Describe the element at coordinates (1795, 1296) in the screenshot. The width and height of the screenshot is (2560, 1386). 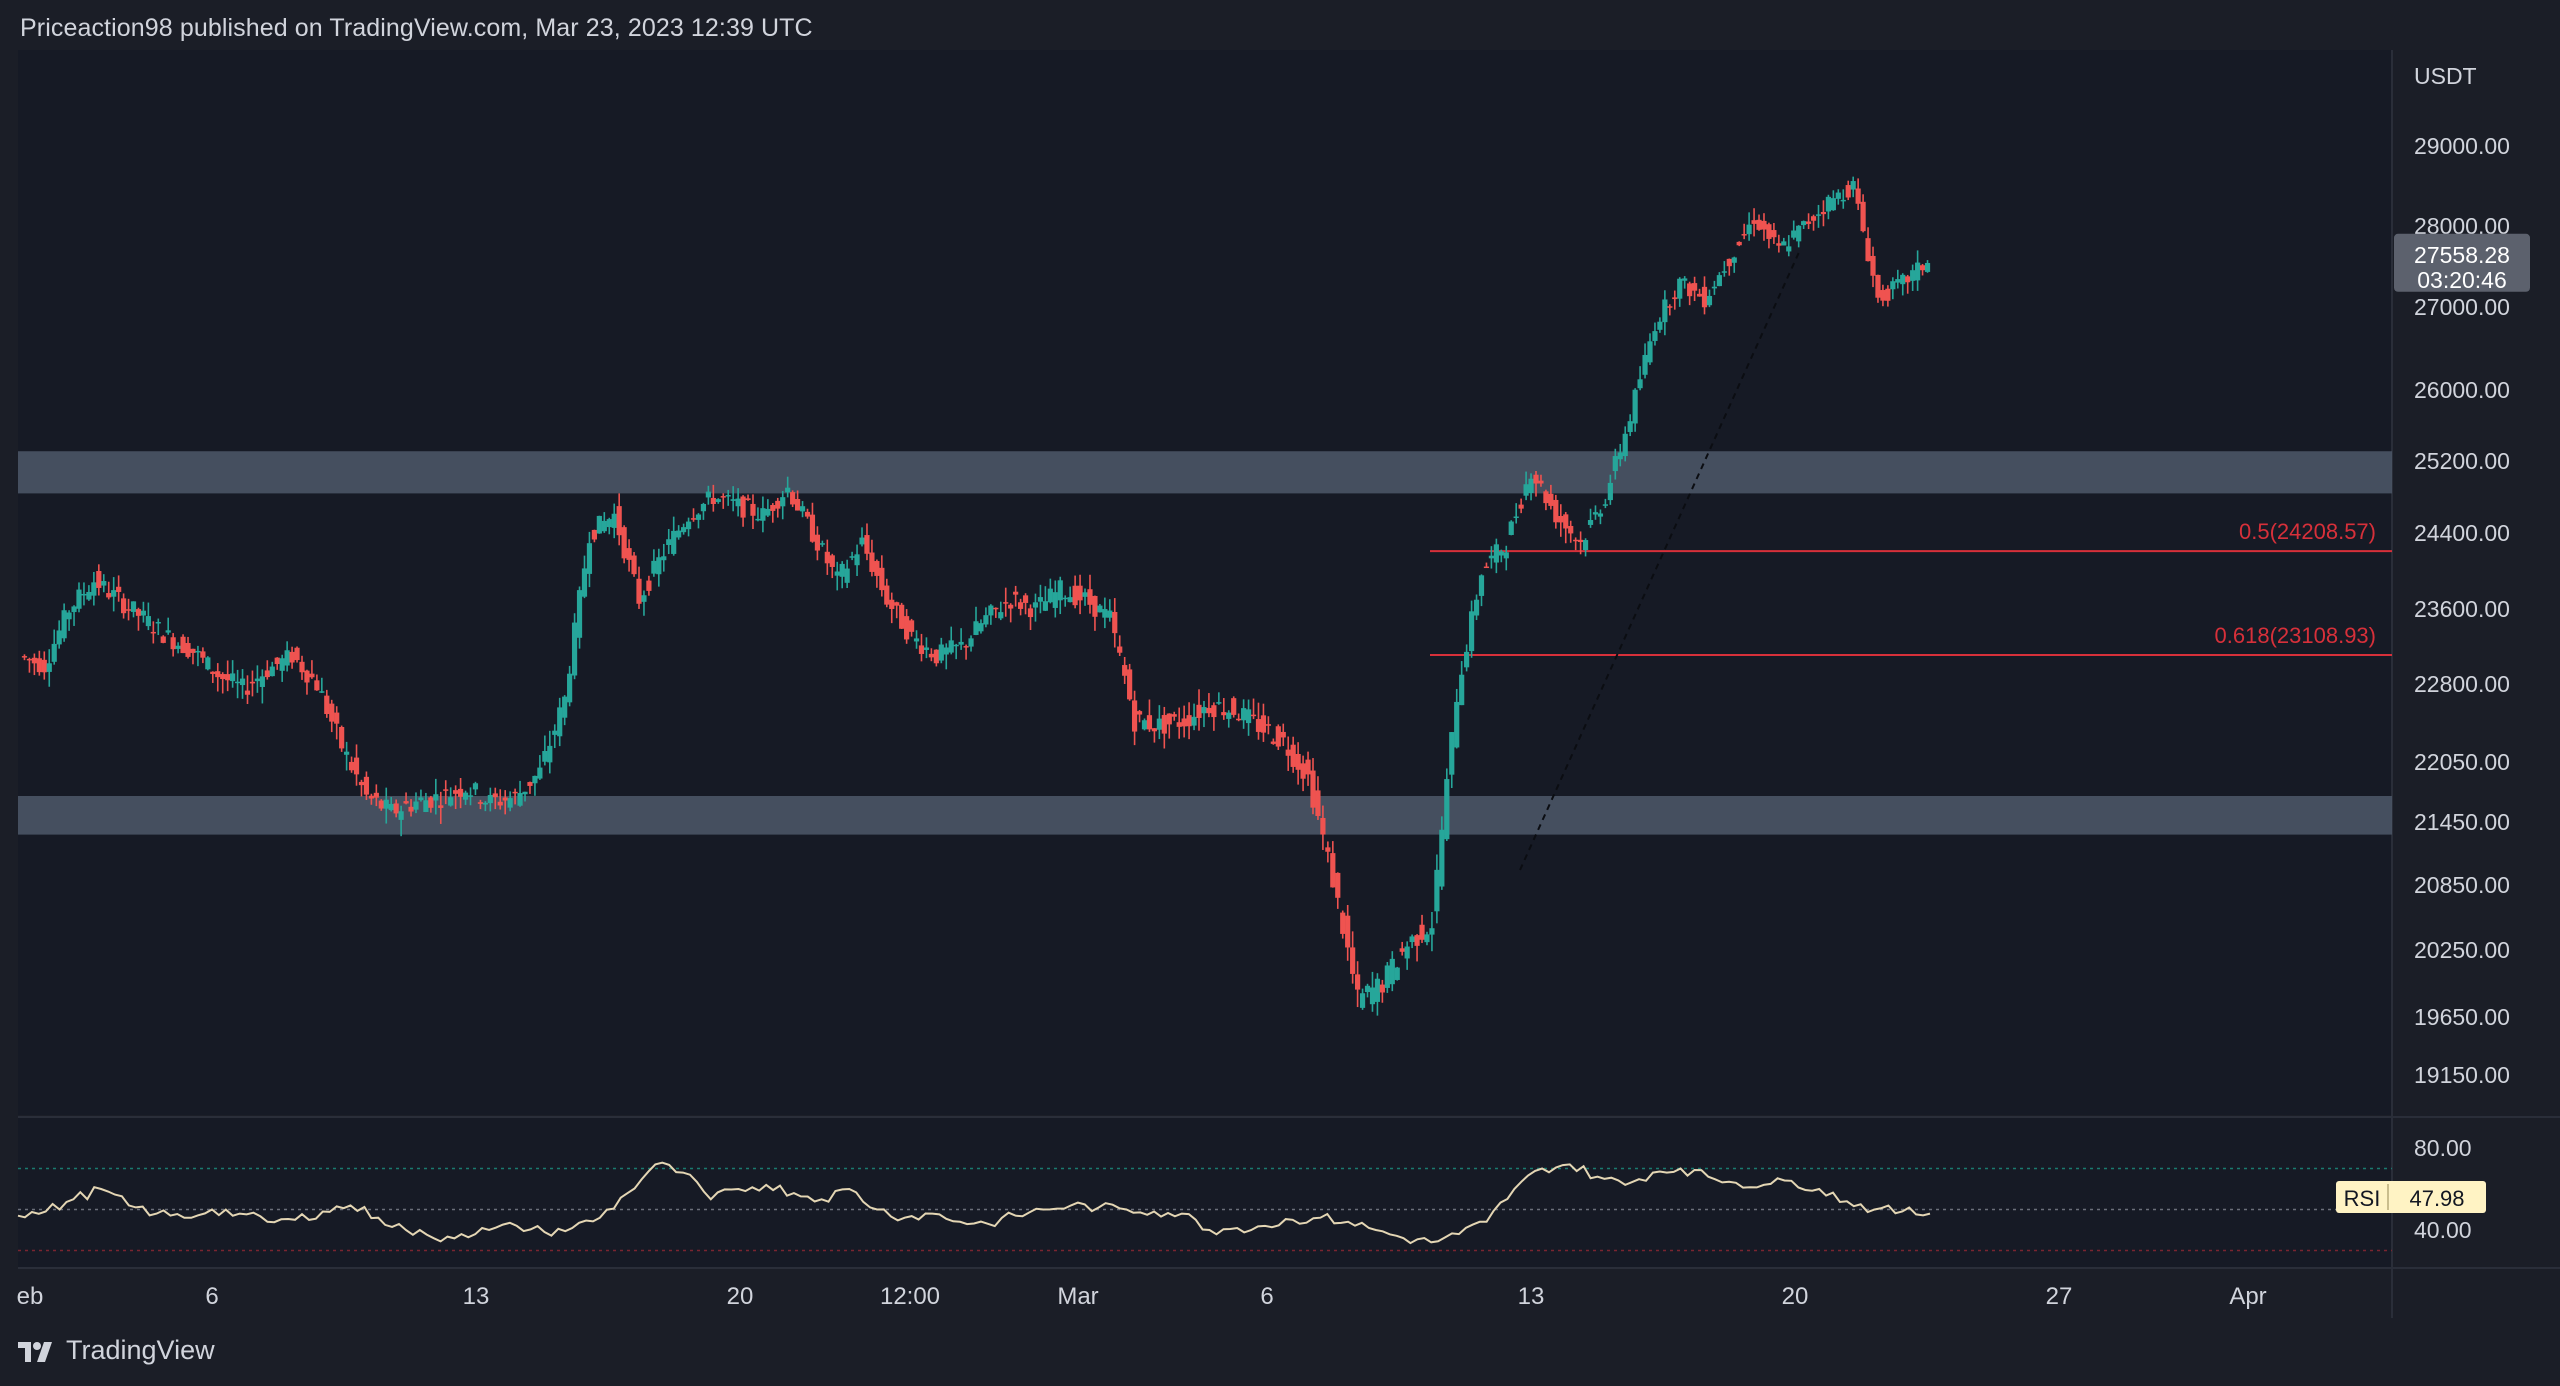
I see `time-axis-label: 20` at that location.